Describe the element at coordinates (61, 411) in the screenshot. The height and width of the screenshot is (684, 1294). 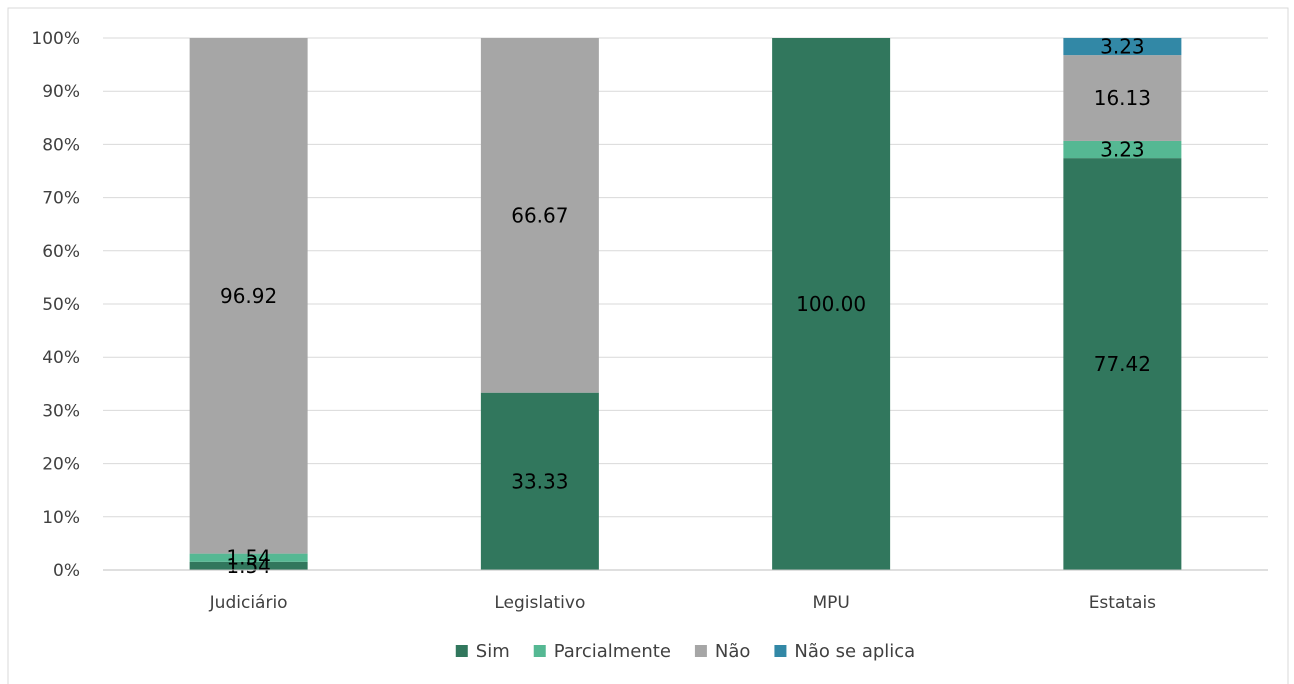
I see `y-tick-label: 30%` at that location.